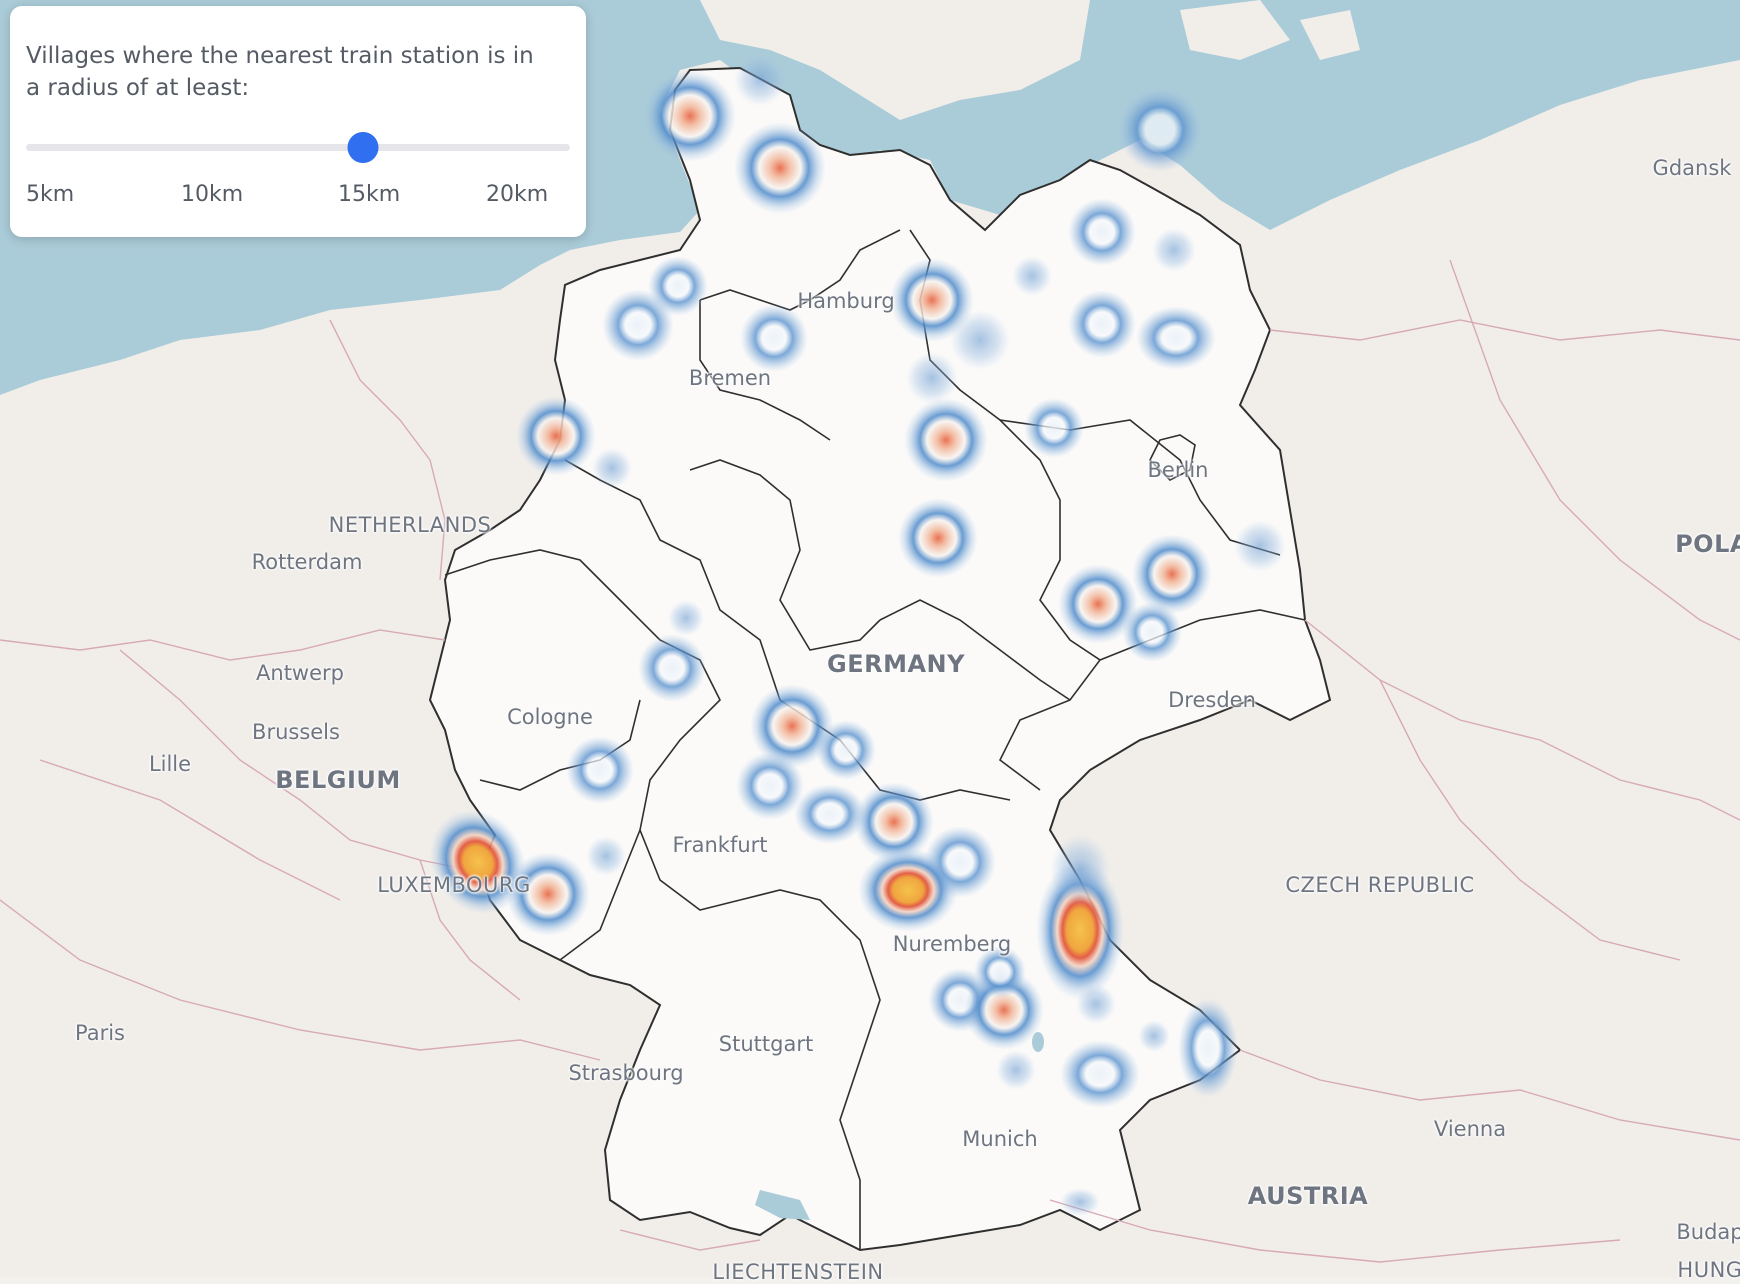 Image resolution: width=1740 pixels, height=1284 pixels. What do you see at coordinates (1212, 700) in the screenshot?
I see `city-label-dresden: Dresden` at bounding box center [1212, 700].